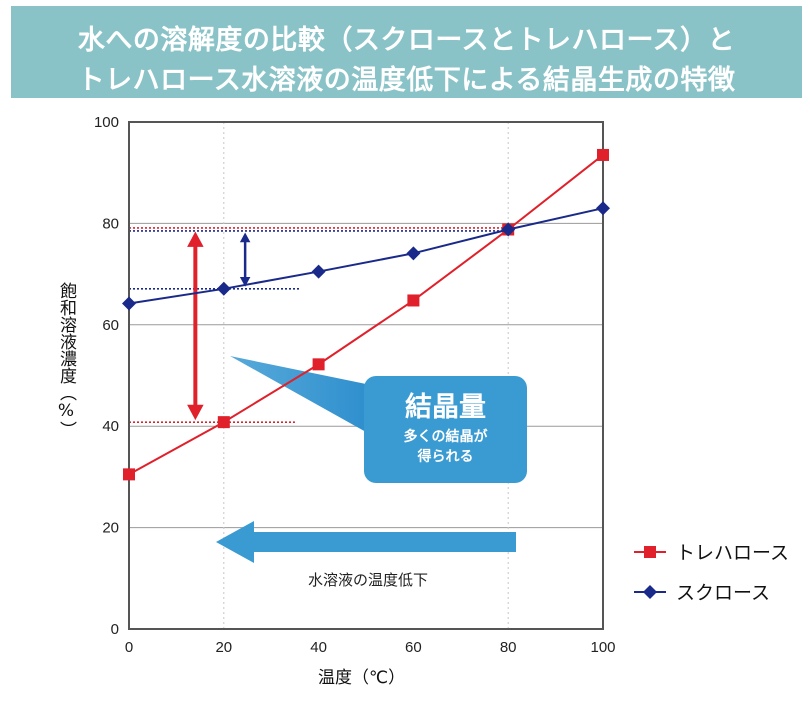  What do you see at coordinates (235, 542) in the screenshot?
I see `cooling-arrow-head` at bounding box center [235, 542].